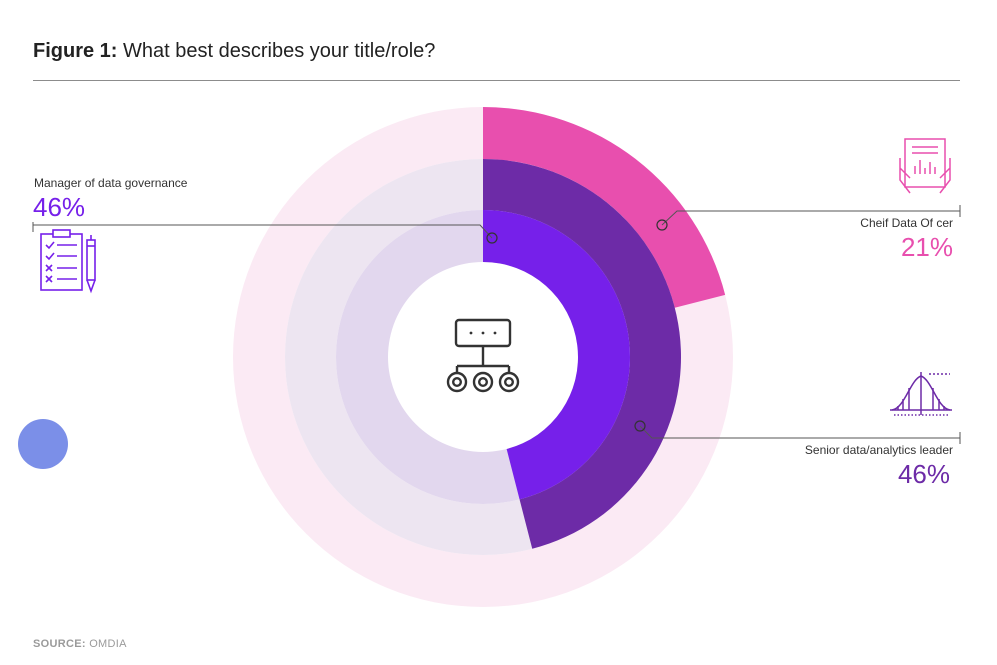  Describe the element at coordinates (43, 444) in the screenshot. I see `decorative-circle` at that location.